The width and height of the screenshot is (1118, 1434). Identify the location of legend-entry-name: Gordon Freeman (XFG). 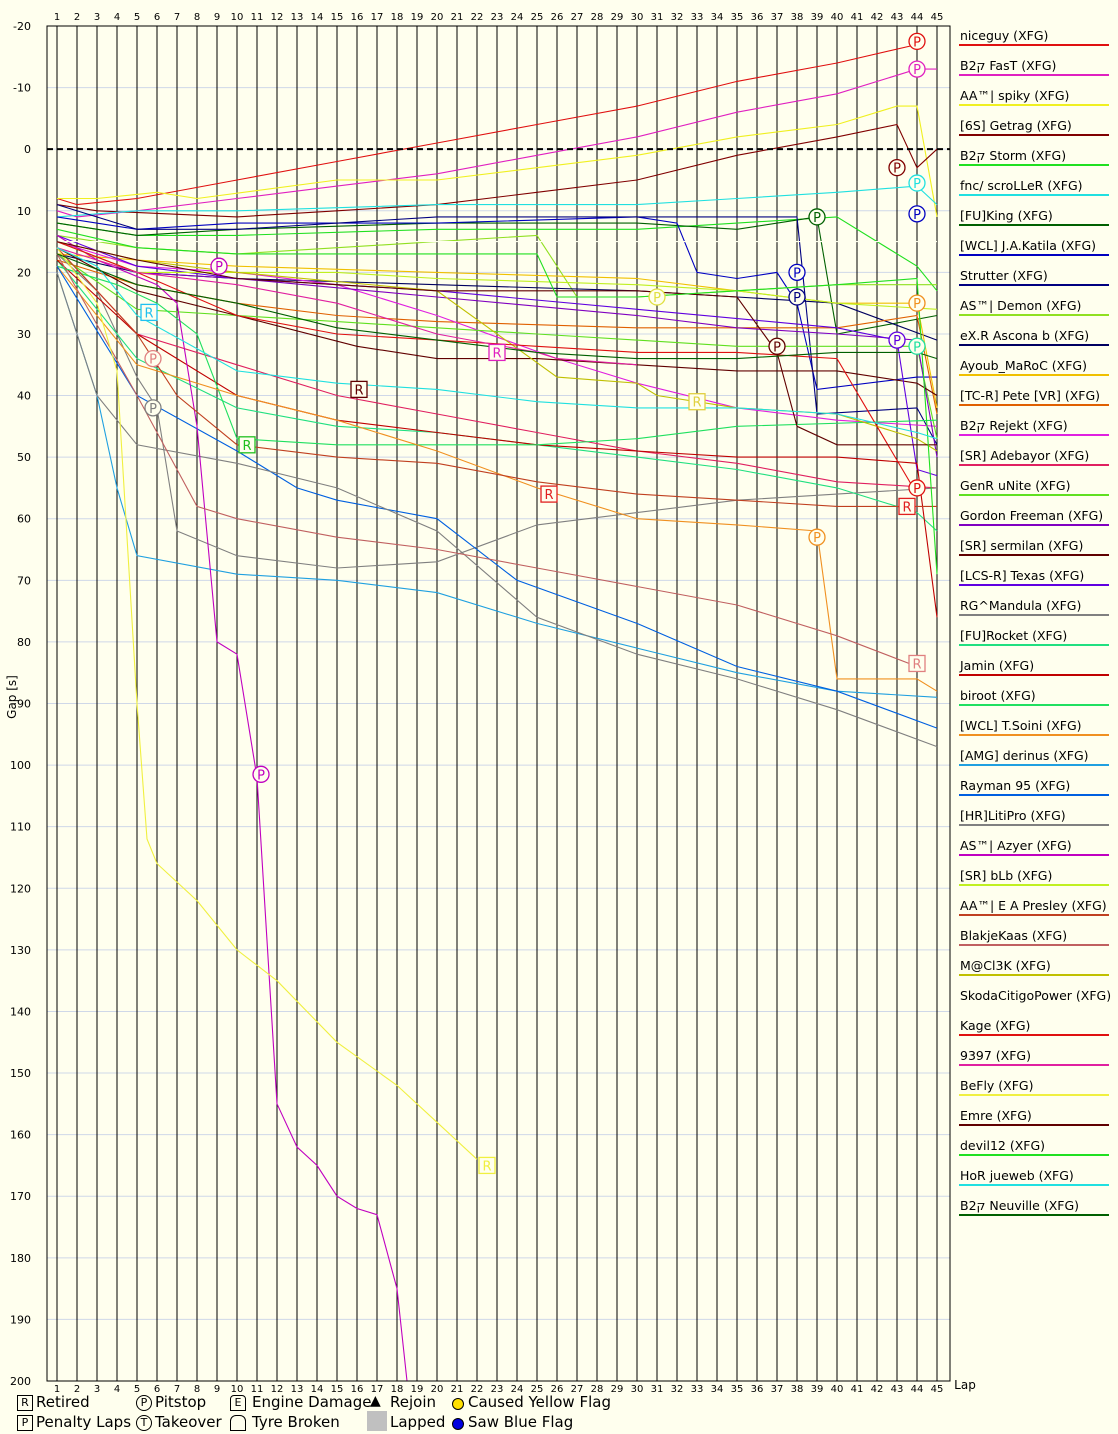
(1032, 515).